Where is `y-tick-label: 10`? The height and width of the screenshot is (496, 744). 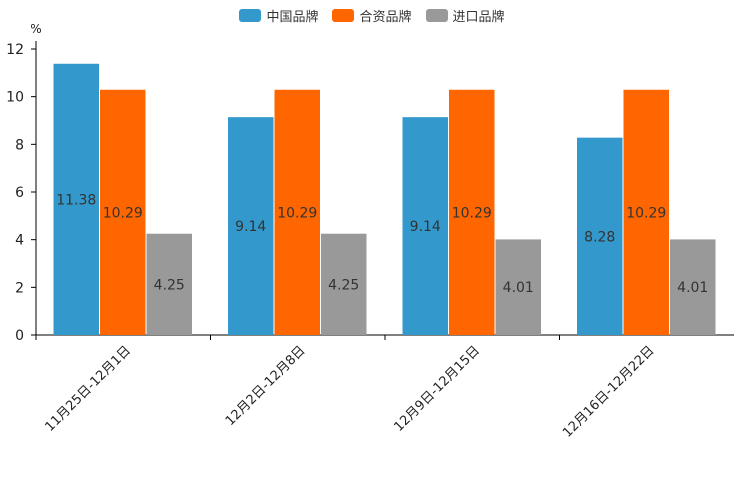 y-tick-label: 10 is located at coordinates (15, 98).